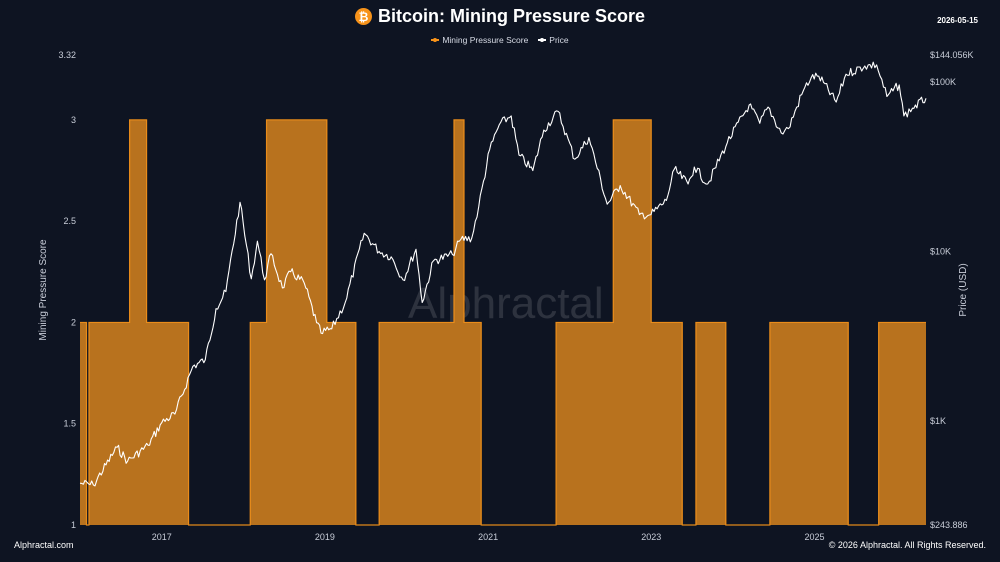 The image size is (1000, 562). I want to click on chart-title: Bitcoin: Mining Pressure Score, so click(511, 16).